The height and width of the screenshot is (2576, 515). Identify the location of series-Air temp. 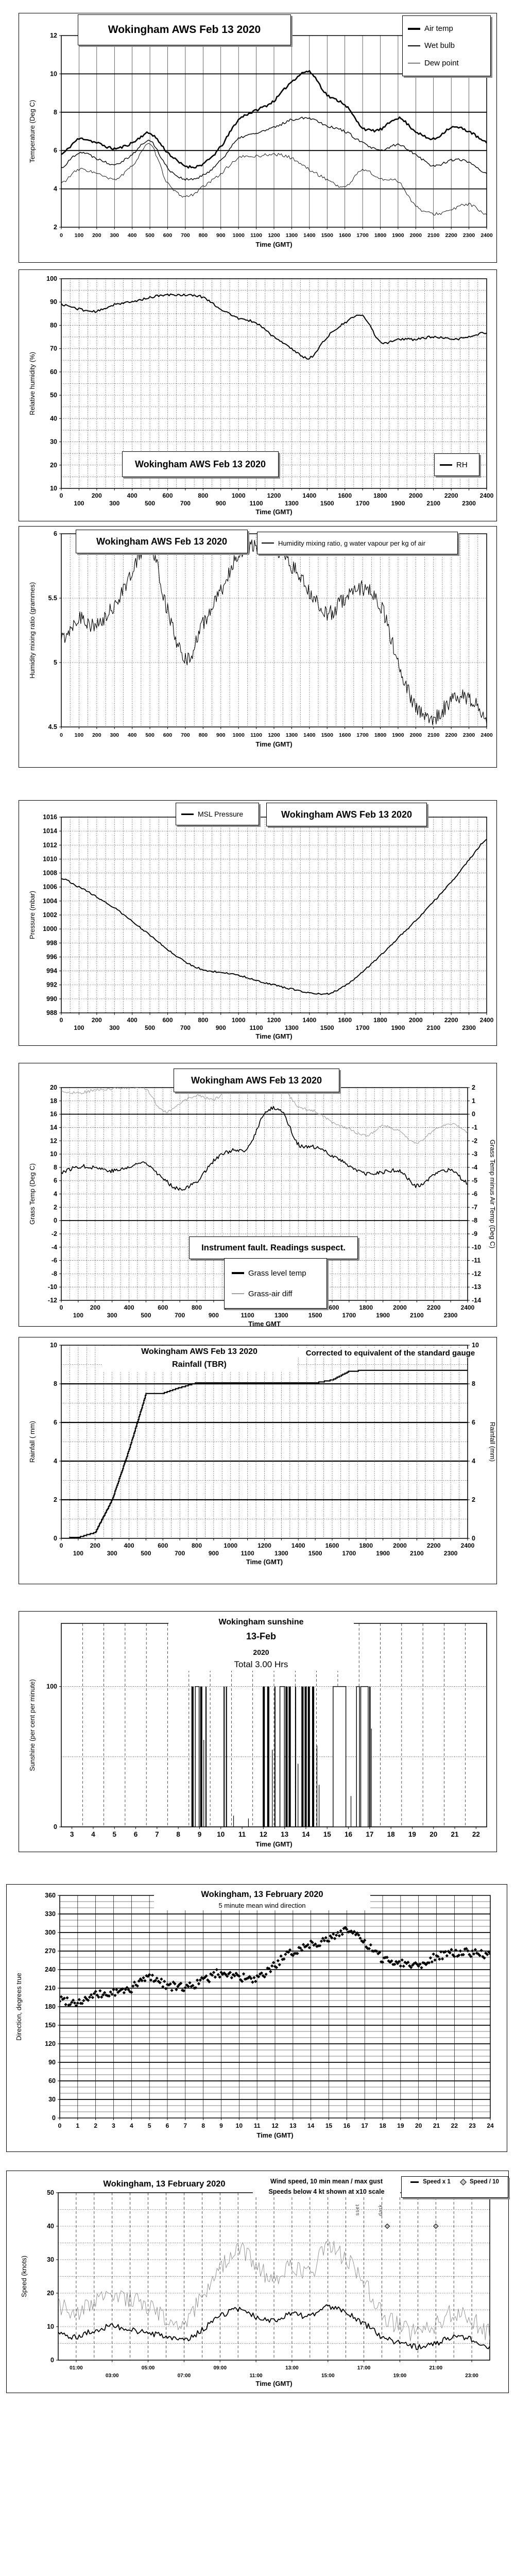
(274, 119).